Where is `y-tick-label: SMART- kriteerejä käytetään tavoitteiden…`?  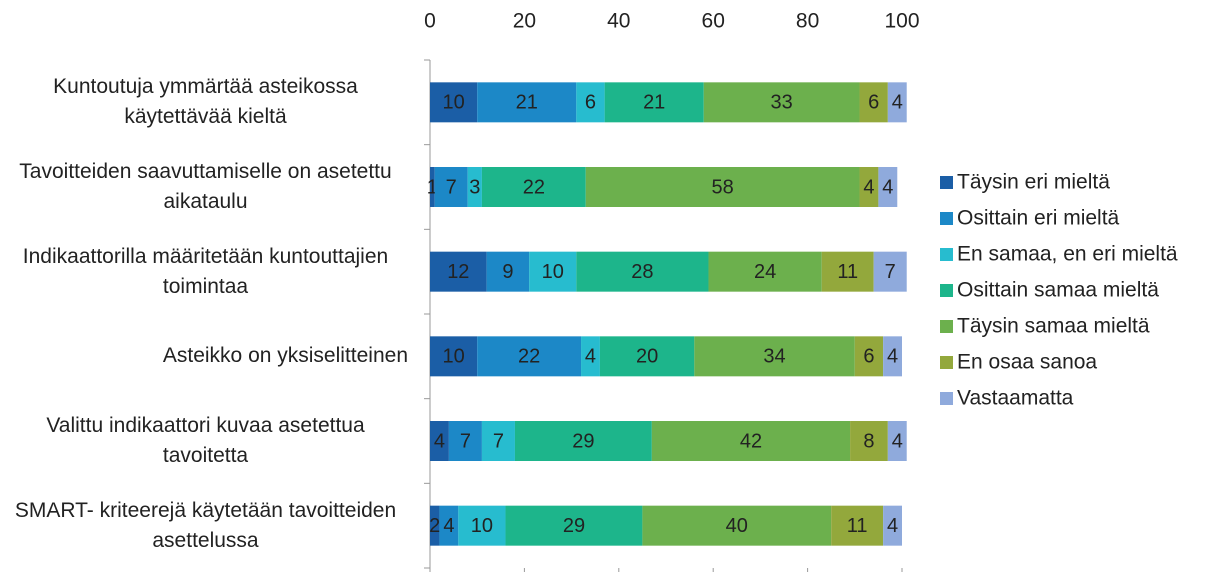
y-tick-label: SMART- kriteerejä käytetään tavoitteiden… is located at coordinates (205, 525).